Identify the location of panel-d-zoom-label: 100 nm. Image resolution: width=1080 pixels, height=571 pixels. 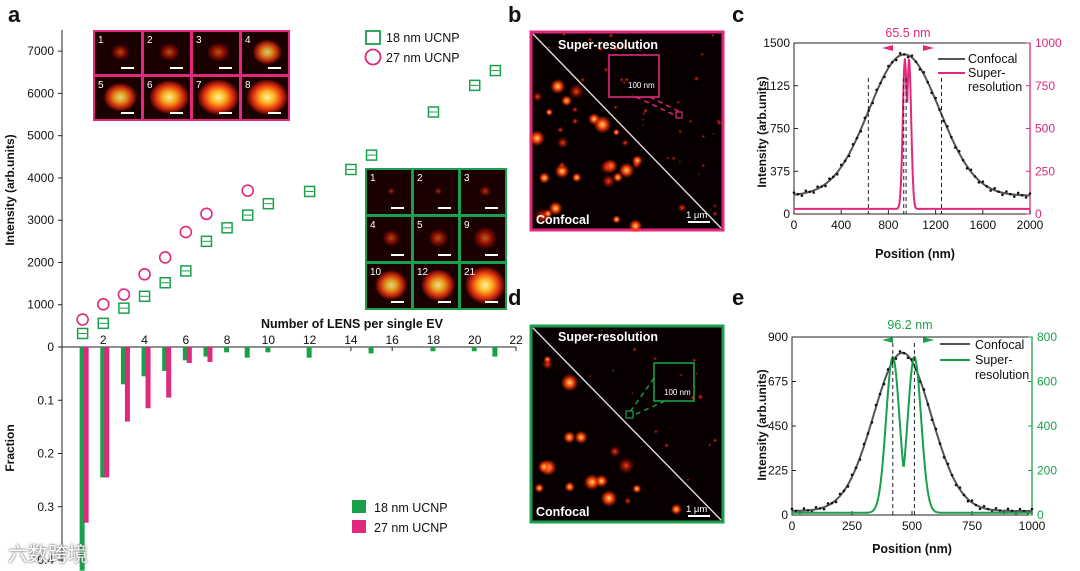
(677, 392).